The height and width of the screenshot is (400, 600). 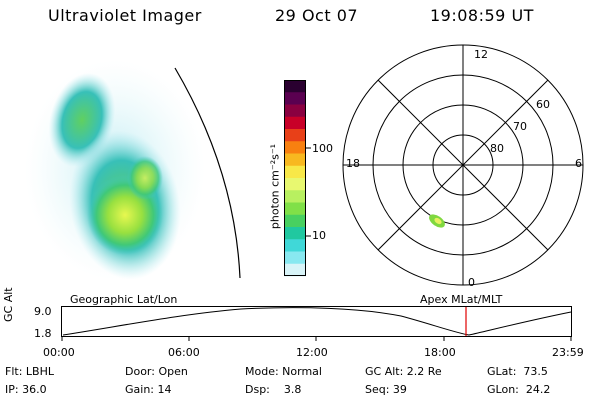 I want to click on mlat-label-70: 70, so click(x=520, y=126).